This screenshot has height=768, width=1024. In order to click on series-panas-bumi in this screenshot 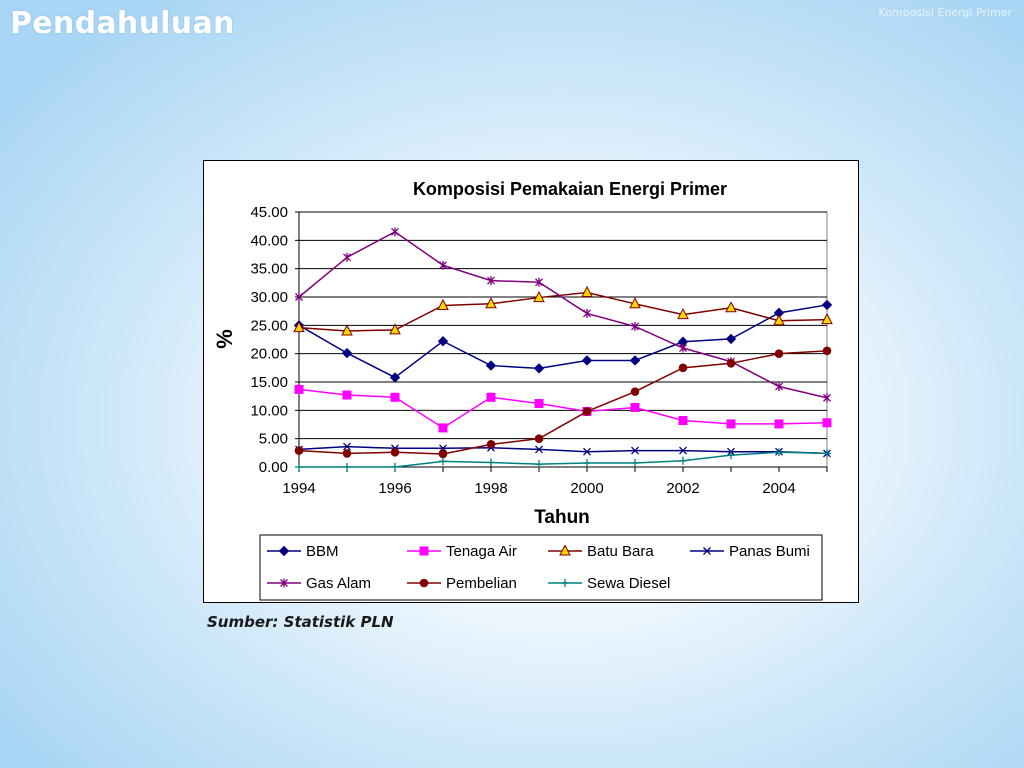, I will do `click(563, 450)`.